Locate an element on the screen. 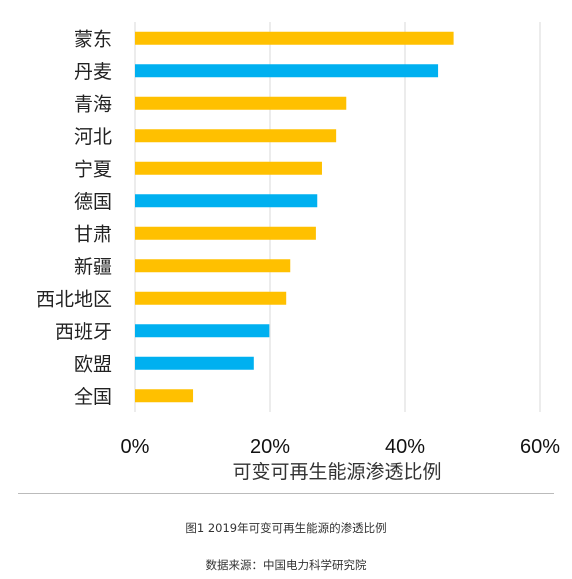 The height and width of the screenshot is (579, 572). category-label: 欧盟 is located at coordinates (93, 364).